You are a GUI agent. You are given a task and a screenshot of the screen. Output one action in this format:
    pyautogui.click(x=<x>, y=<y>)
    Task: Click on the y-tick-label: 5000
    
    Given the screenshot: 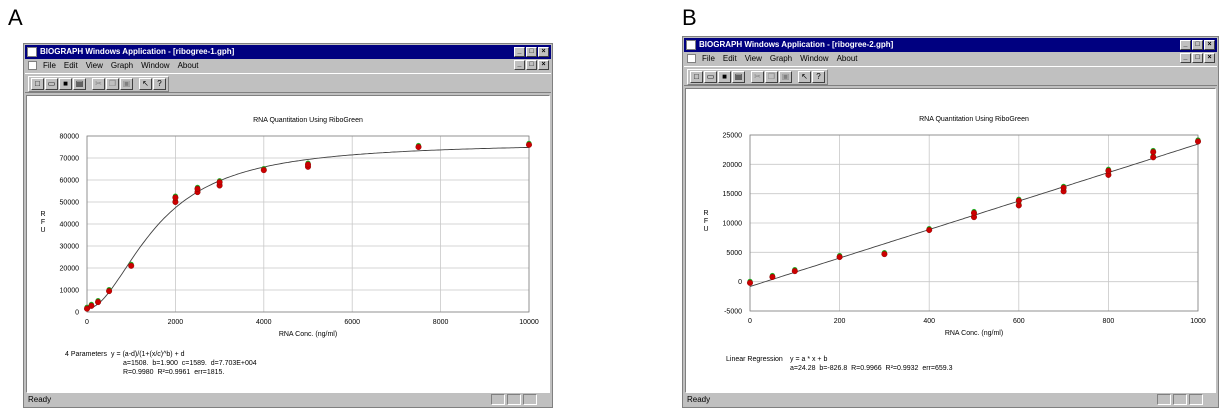 What is the action you would take?
    pyautogui.click(x=734, y=253)
    